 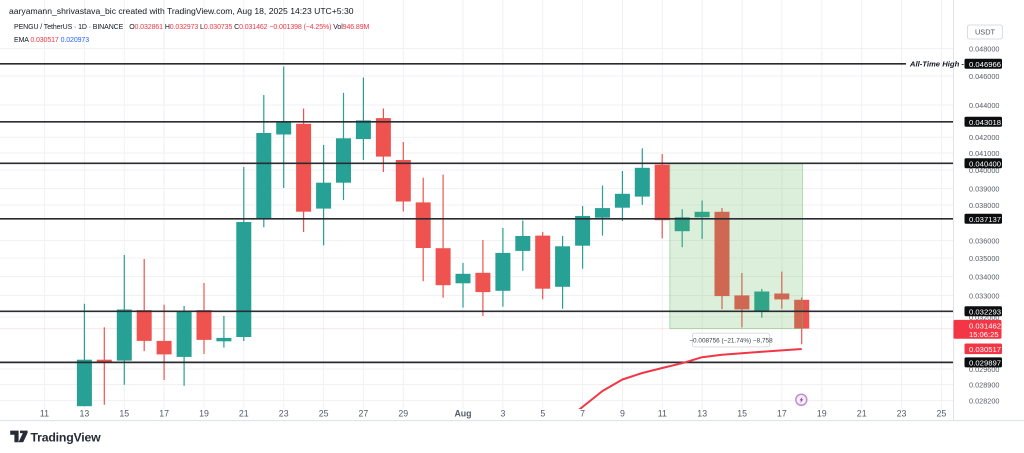 What do you see at coordinates (66, 437) in the screenshot?
I see `svg-text: TradingView` at bounding box center [66, 437].